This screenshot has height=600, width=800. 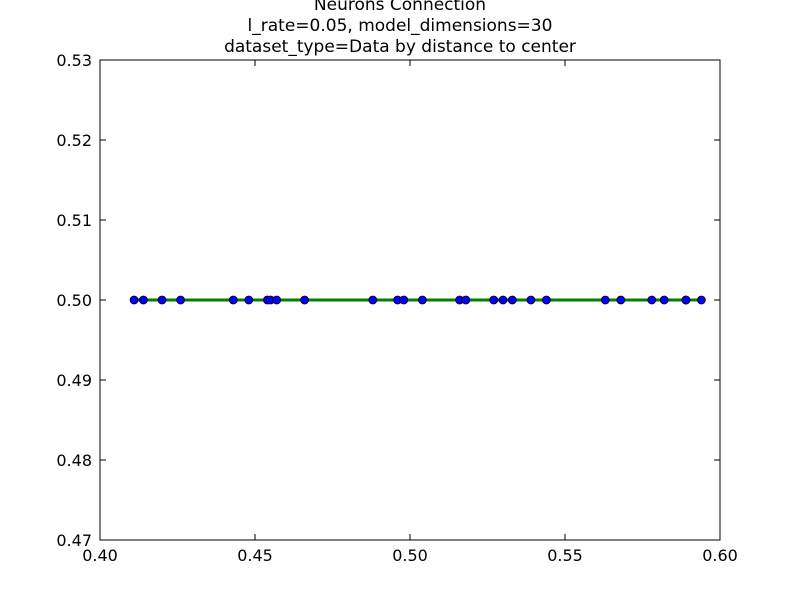 I want to click on chart-subtitle-params: l_rate=0.05, model_dimensions=30, so click(x=400, y=26).